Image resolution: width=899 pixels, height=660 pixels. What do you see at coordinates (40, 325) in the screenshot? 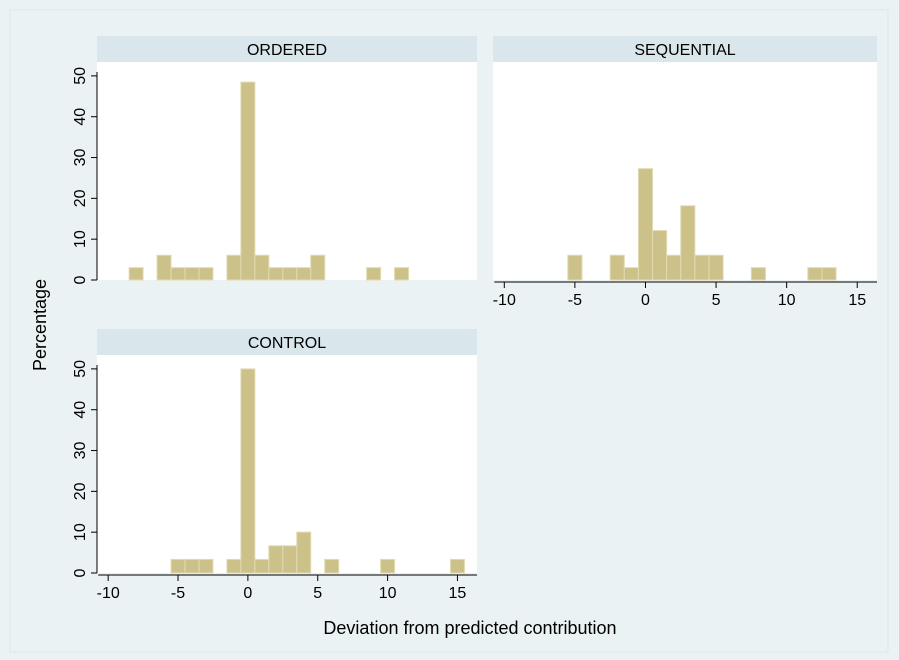
I see `y-axis-title: Percentage` at bounding box center [40, 325].